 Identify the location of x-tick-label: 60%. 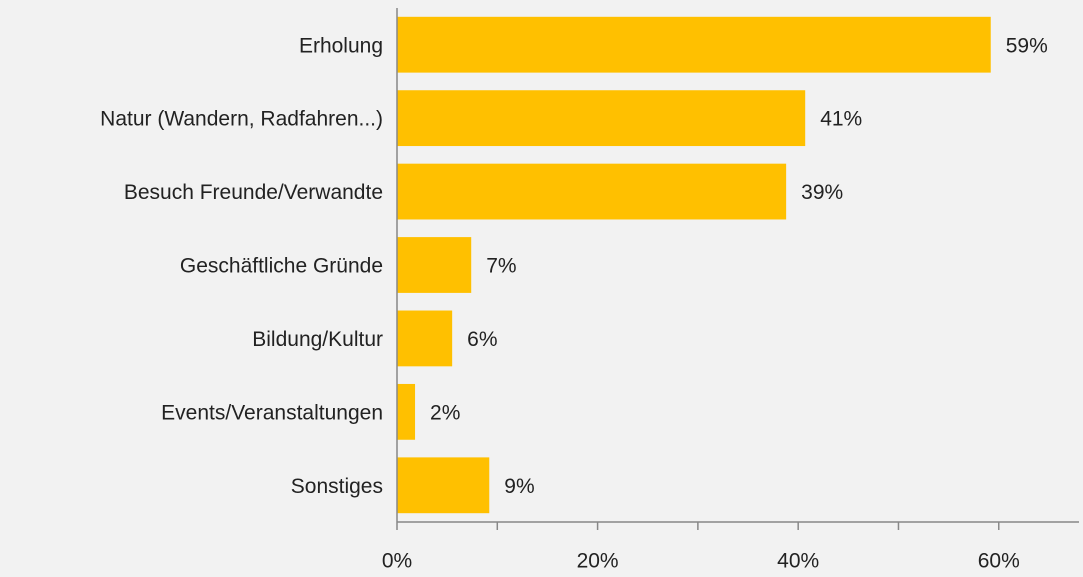
(999, 561).